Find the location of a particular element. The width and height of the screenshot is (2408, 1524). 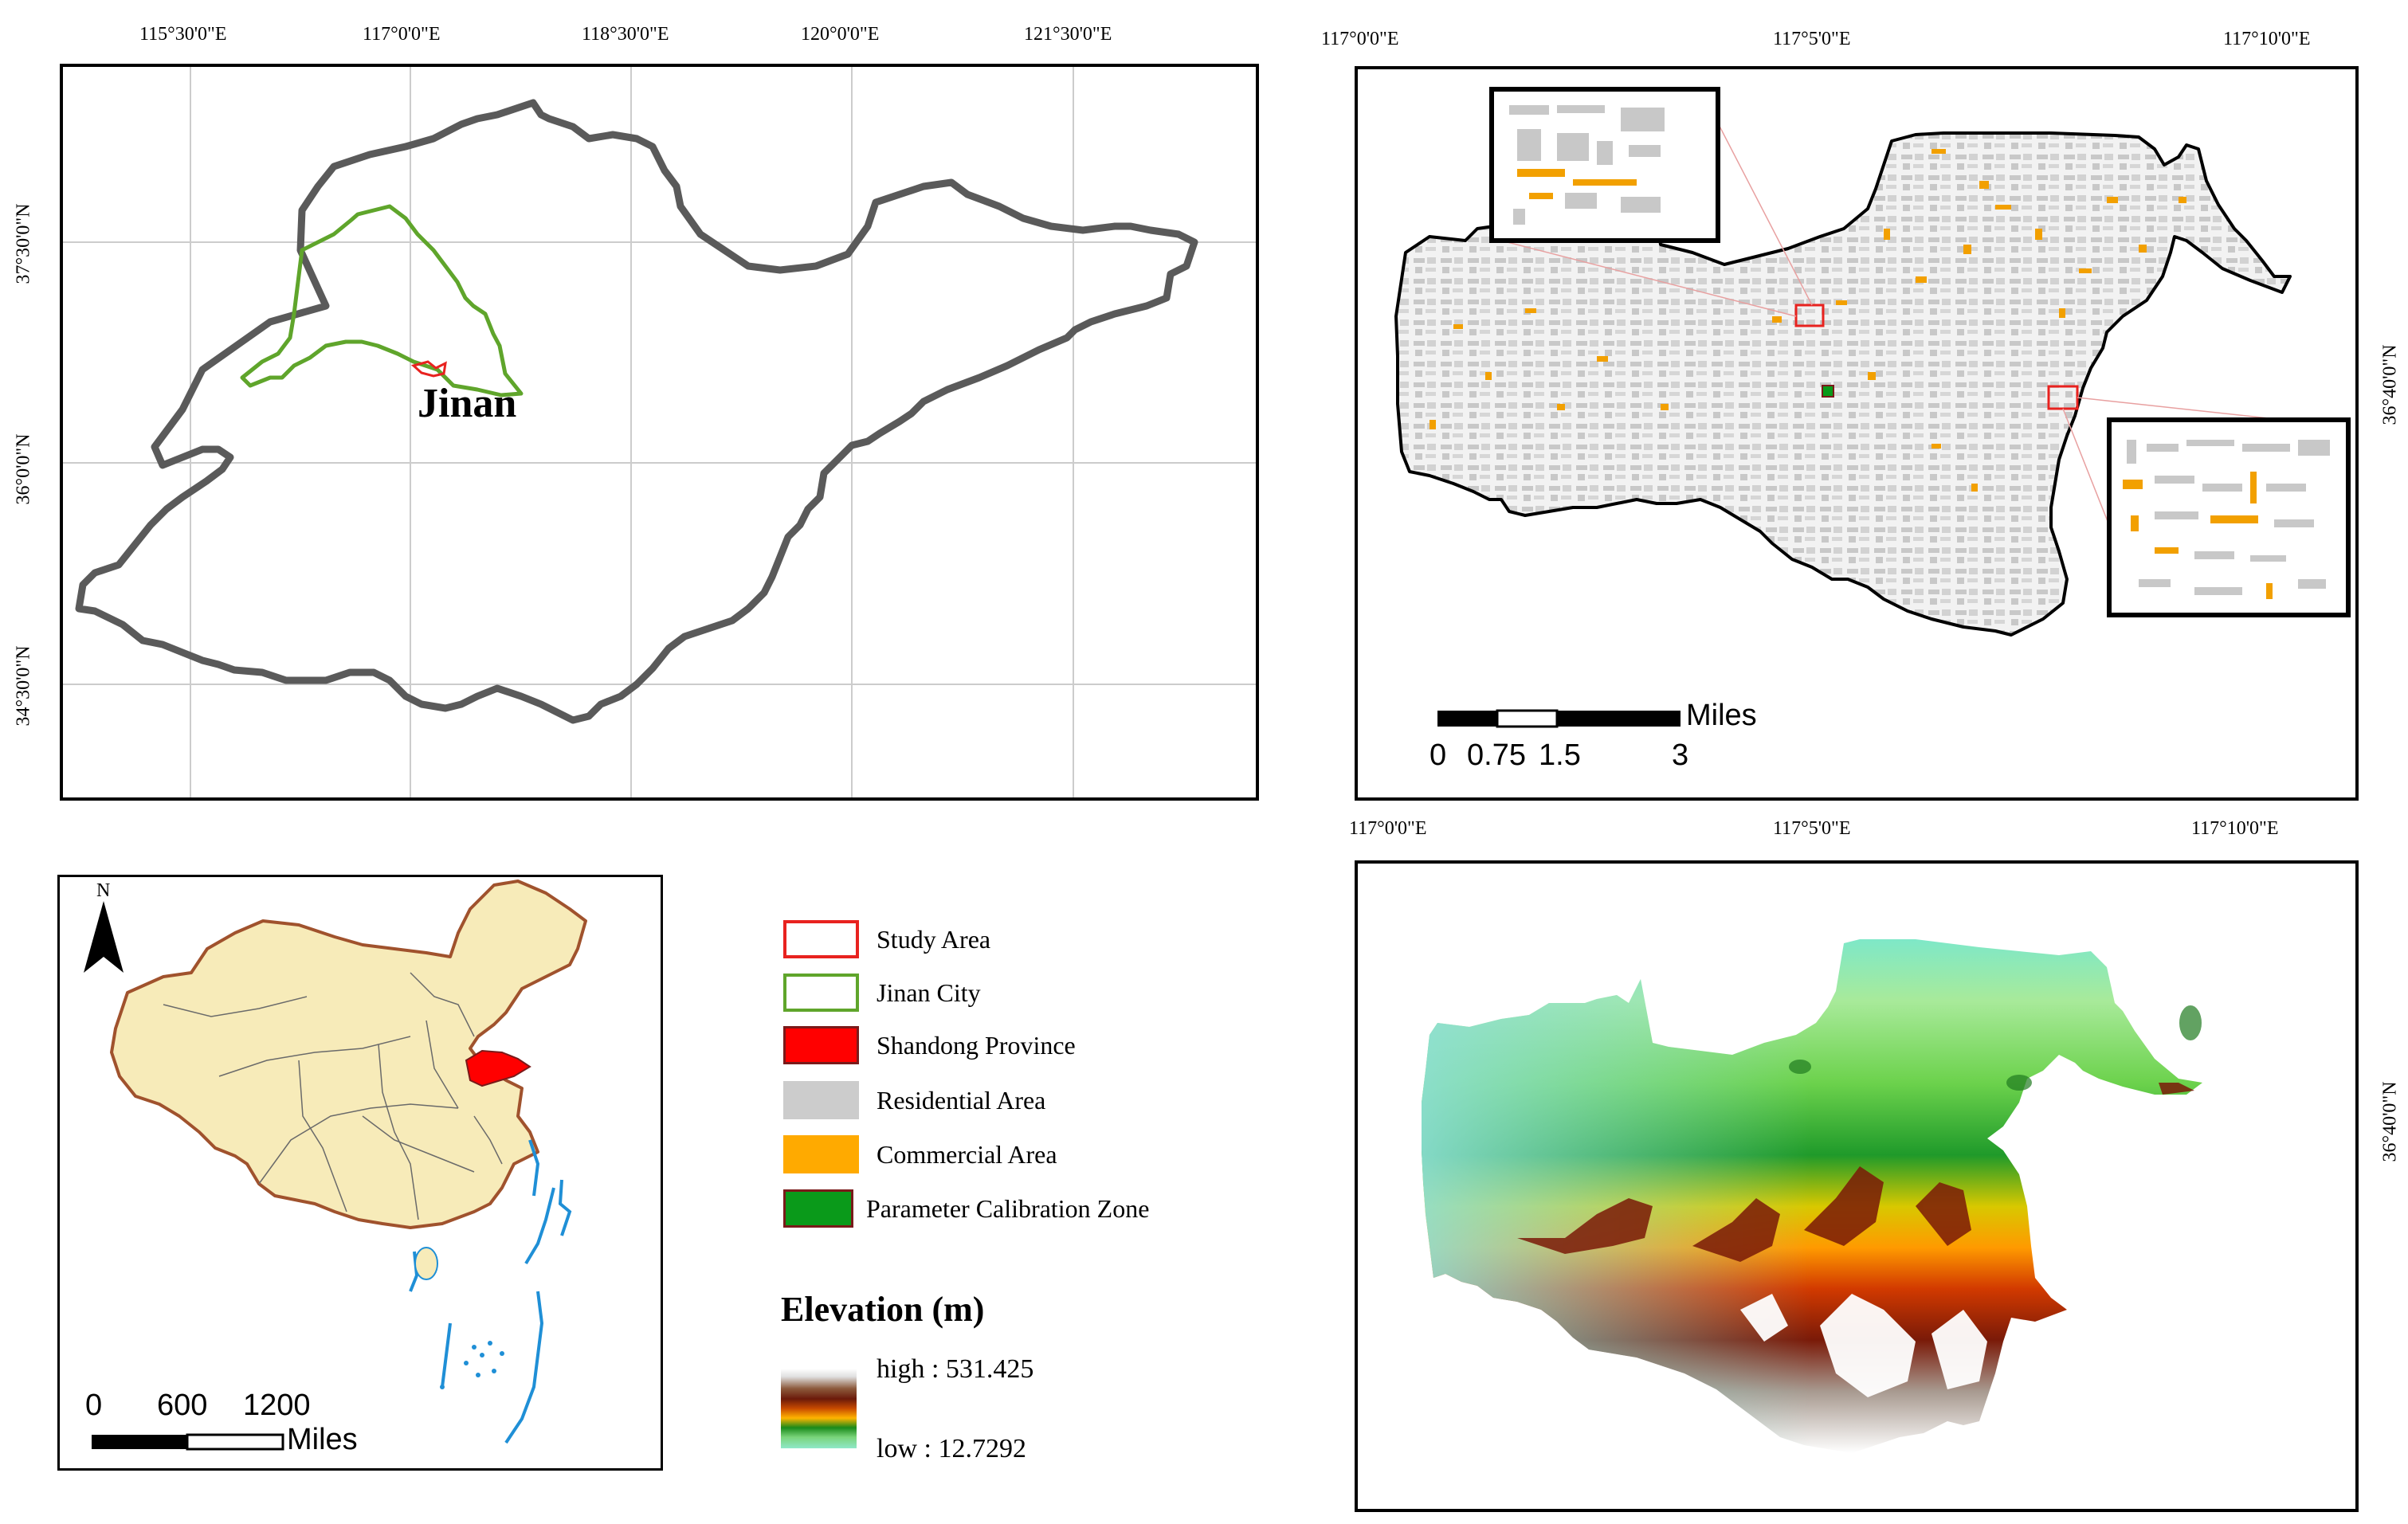

x-tick-label: 115°30'0"E is located at coordinates (183, 34).